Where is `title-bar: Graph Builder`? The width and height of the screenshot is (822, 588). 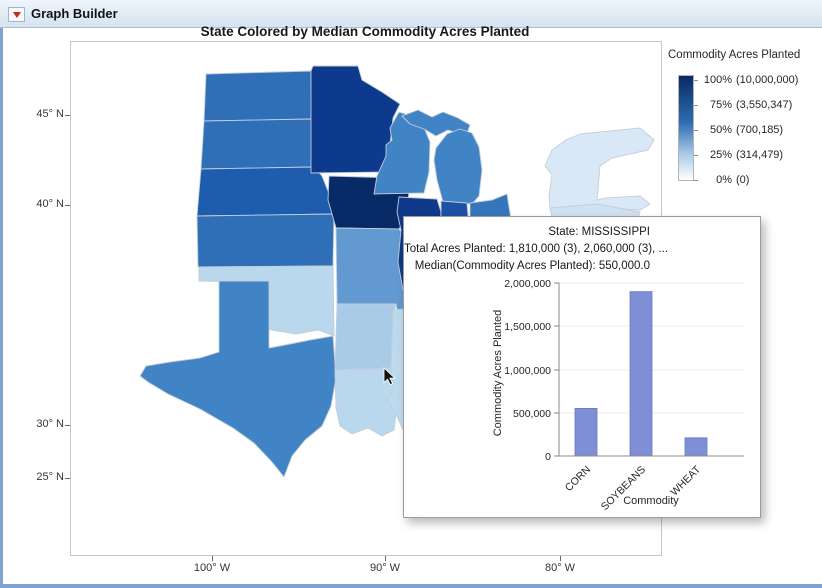
title-bar: Graph Builder is located at coordinates (411, 14).